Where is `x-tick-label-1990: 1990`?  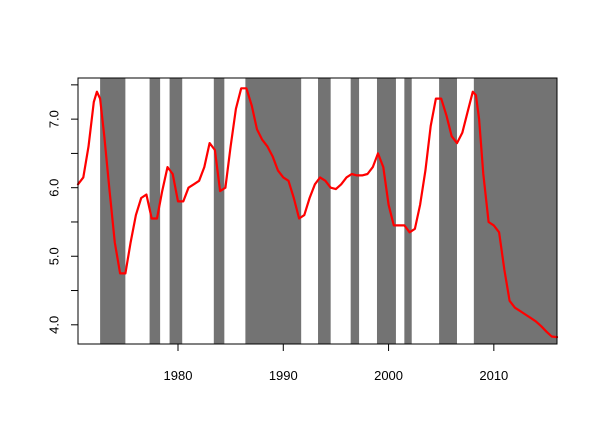 x-tick-label-1990: 1990 is located at coordinates (283, 375).